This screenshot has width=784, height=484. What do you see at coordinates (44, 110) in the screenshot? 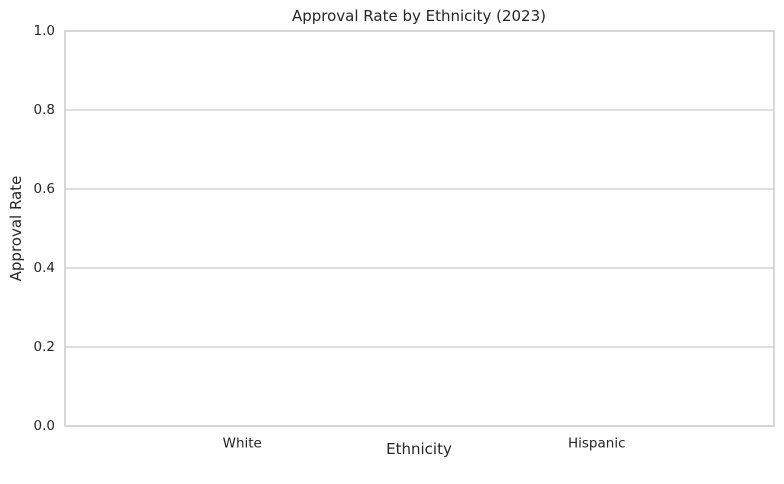
I see `y-tick-label: 0.8` at bounding box center [44, 110].